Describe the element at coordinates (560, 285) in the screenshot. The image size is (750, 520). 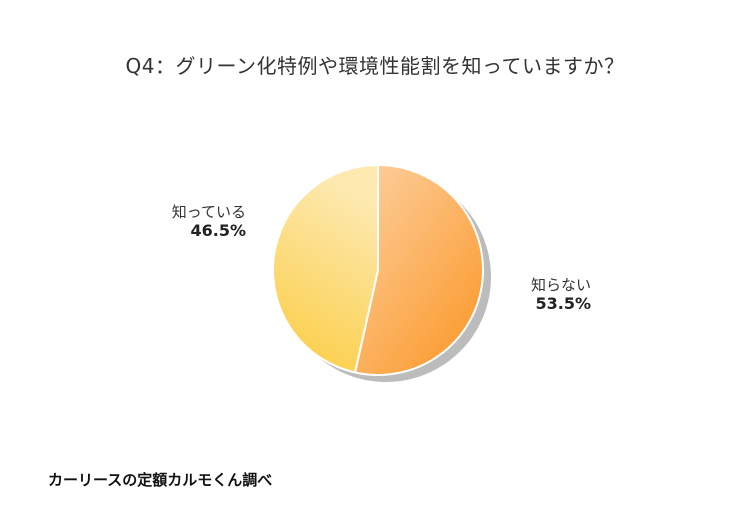
I see `slice-label-unknown-name: 知らない` at that location.